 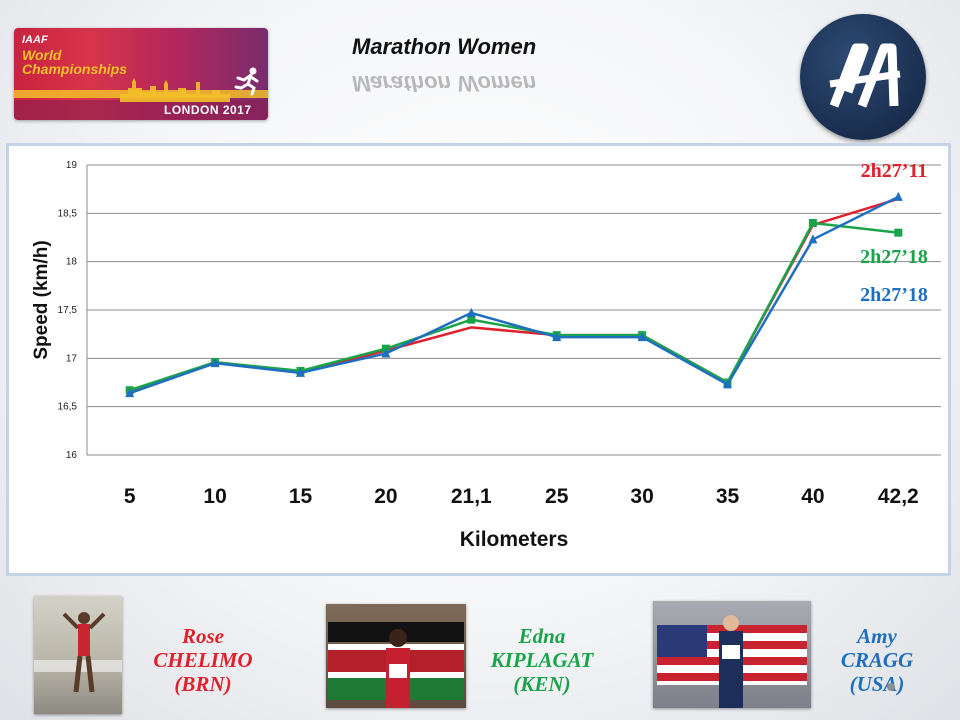 I want to click on athlete-label-cragg: Amy CRAGG (USA), so click(x=877, y=660).